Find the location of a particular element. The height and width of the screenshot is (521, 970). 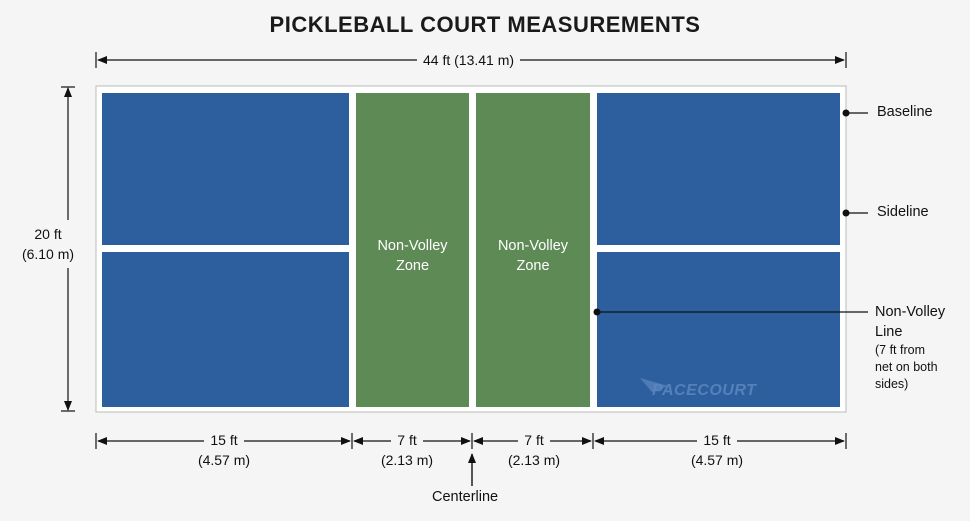

section-label-left-service: 15 ft (4.57 m) is located at coordinates (224, 449).